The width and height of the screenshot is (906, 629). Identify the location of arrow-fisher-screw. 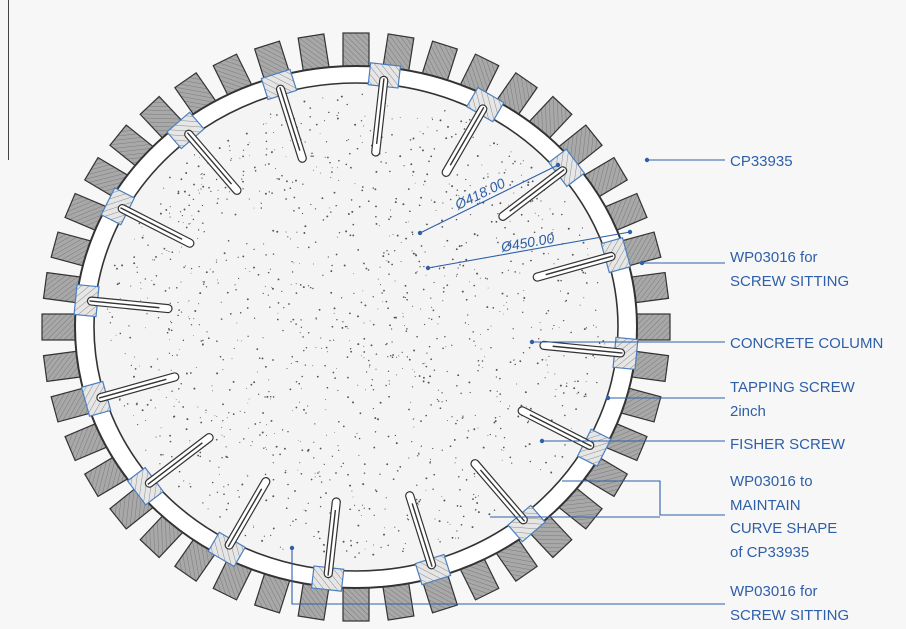
(542, 441).